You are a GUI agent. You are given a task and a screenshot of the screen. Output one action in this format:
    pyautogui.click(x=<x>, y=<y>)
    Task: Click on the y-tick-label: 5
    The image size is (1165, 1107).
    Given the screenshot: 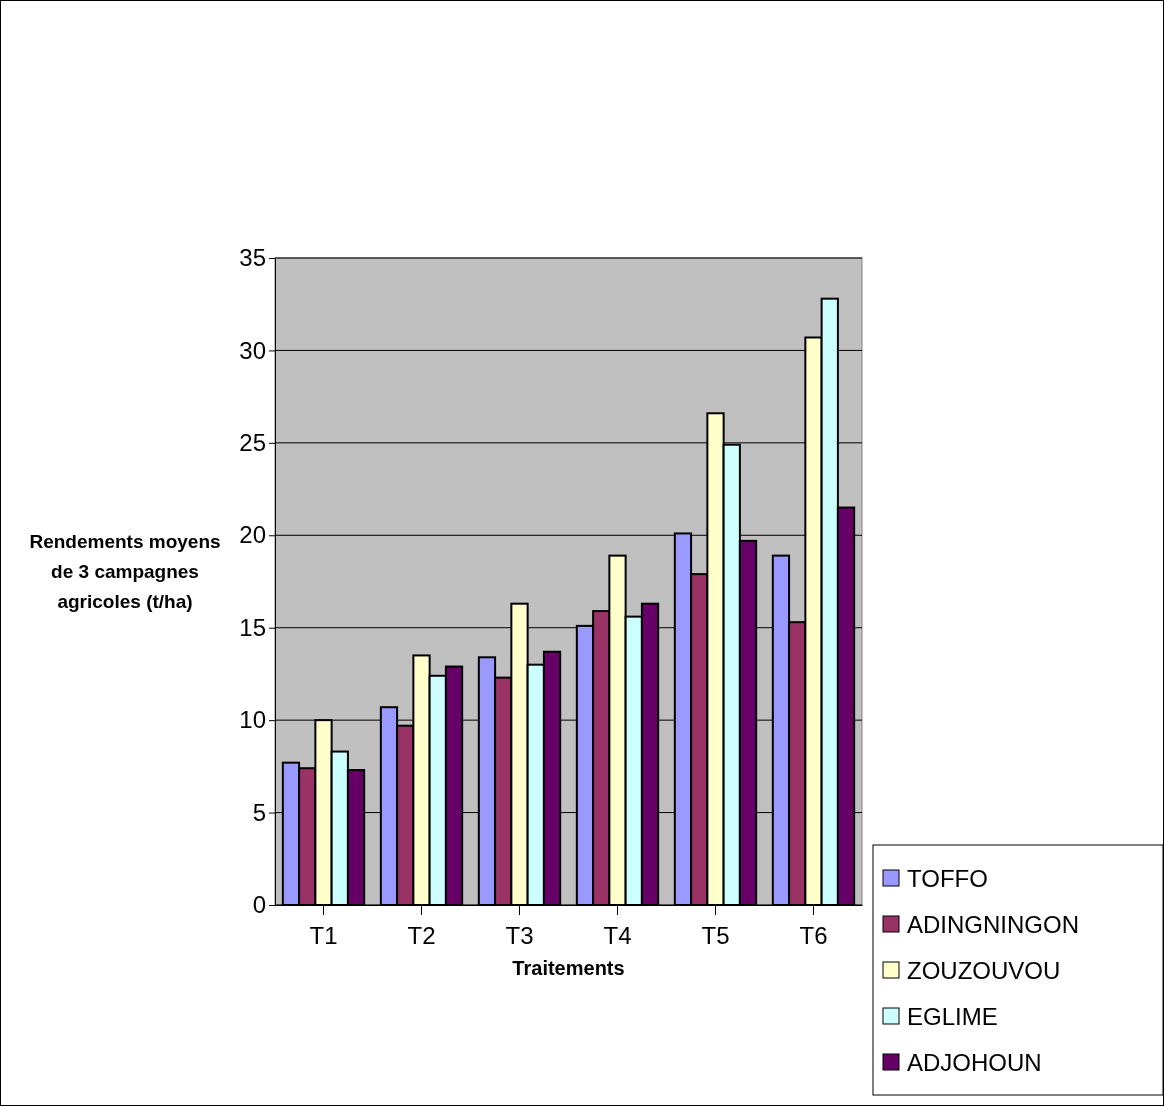 What is the action you would take?
    pyautogui.click(x=259, y=812)
    